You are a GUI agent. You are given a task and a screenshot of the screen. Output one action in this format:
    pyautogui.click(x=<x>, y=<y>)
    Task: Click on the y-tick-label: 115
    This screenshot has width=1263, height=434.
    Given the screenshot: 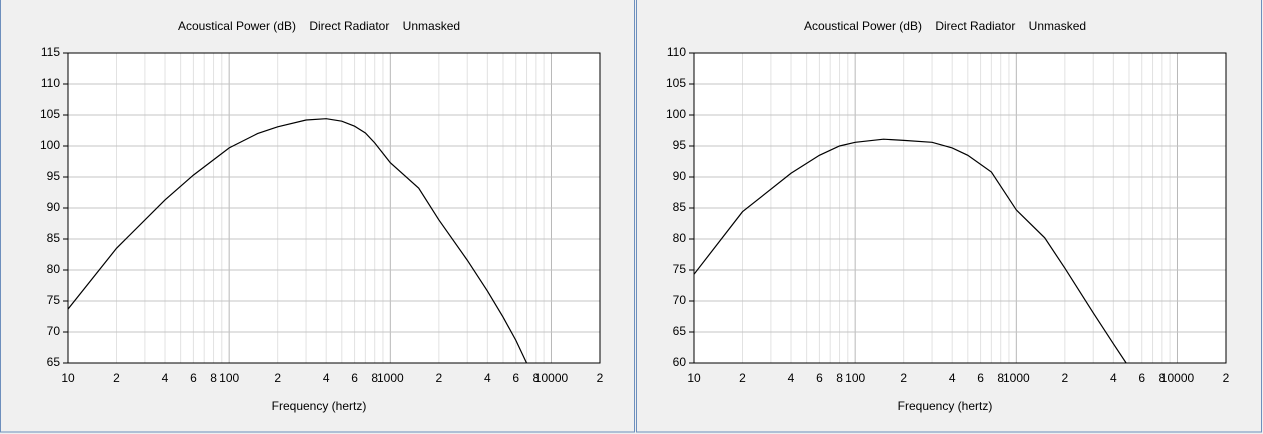 What is the action you would take?
    pyautogui.click(x=50, y=52)
    